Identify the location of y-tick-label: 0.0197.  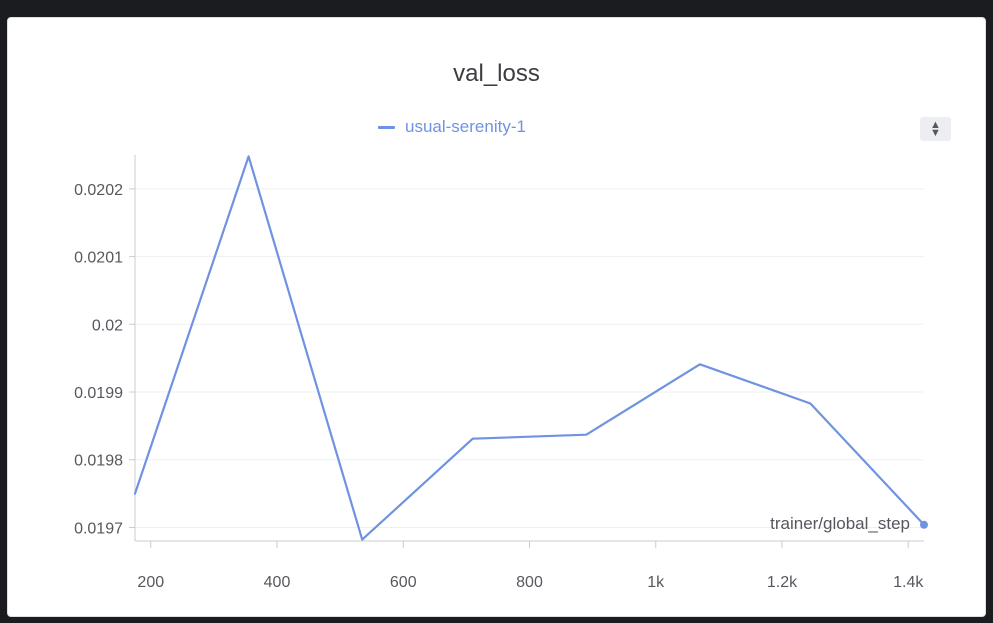
(98, 528).